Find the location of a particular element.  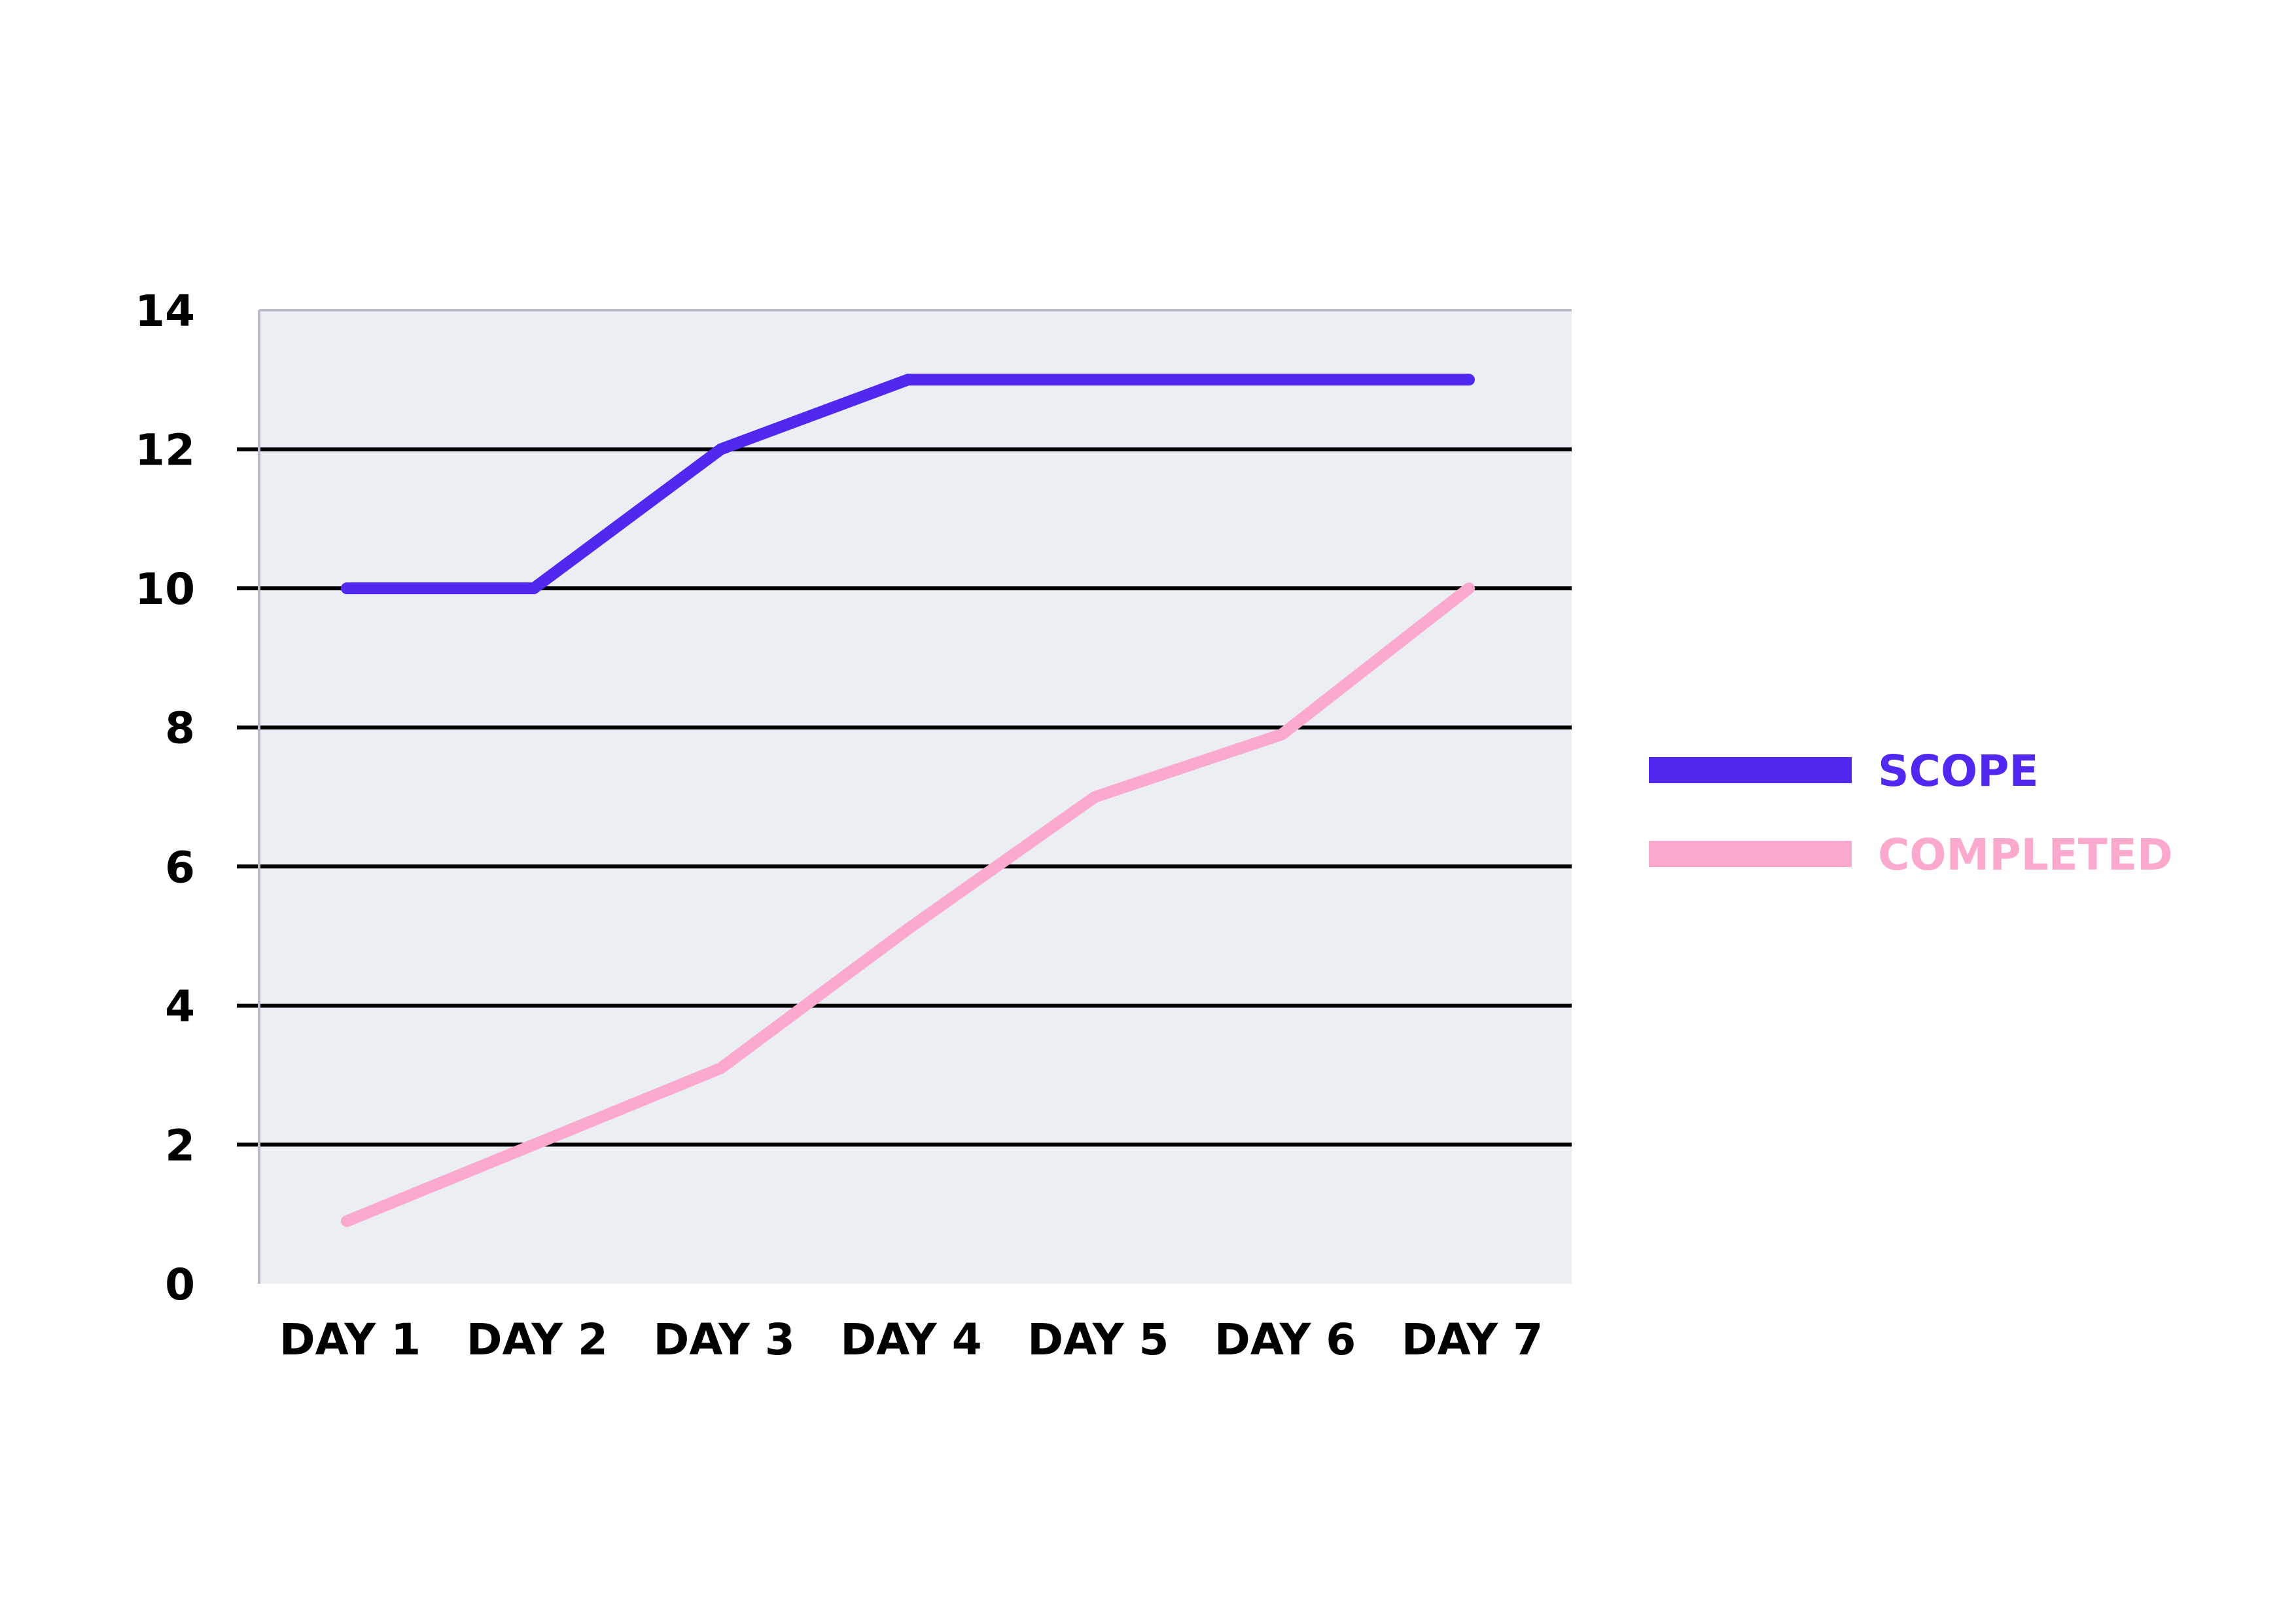

y-tick-label: 0 is located at coordinates (180, 1285).